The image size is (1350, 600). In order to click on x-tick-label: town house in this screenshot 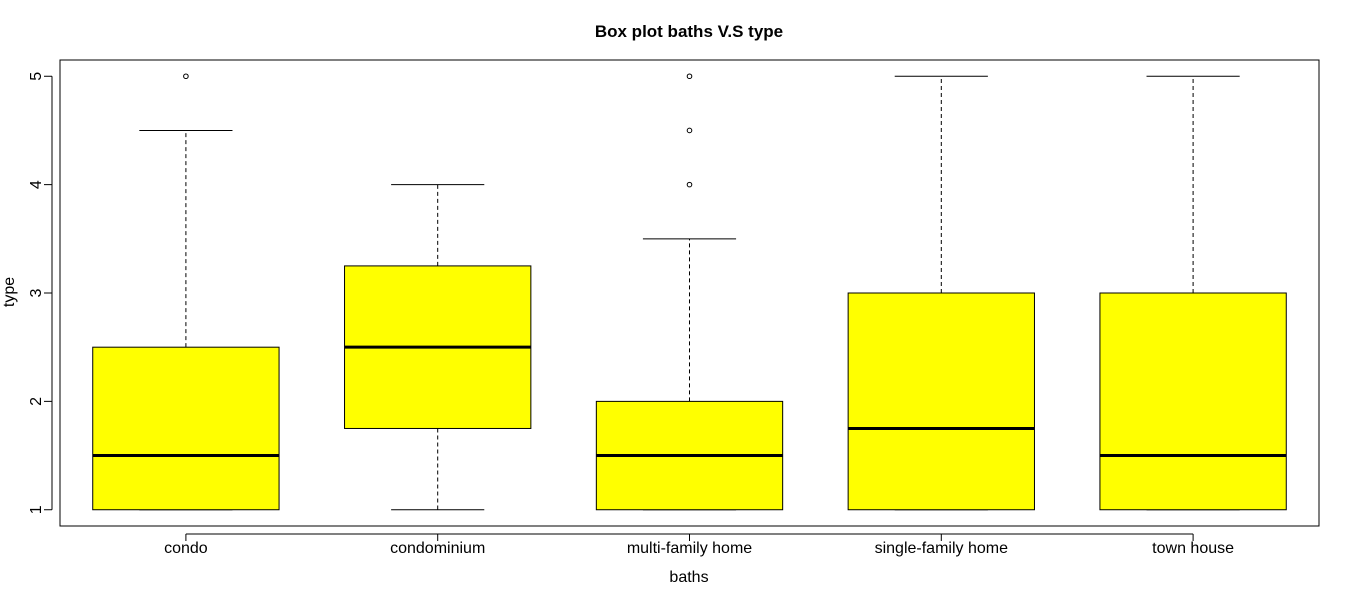, I will do `click(1193, 548)`.